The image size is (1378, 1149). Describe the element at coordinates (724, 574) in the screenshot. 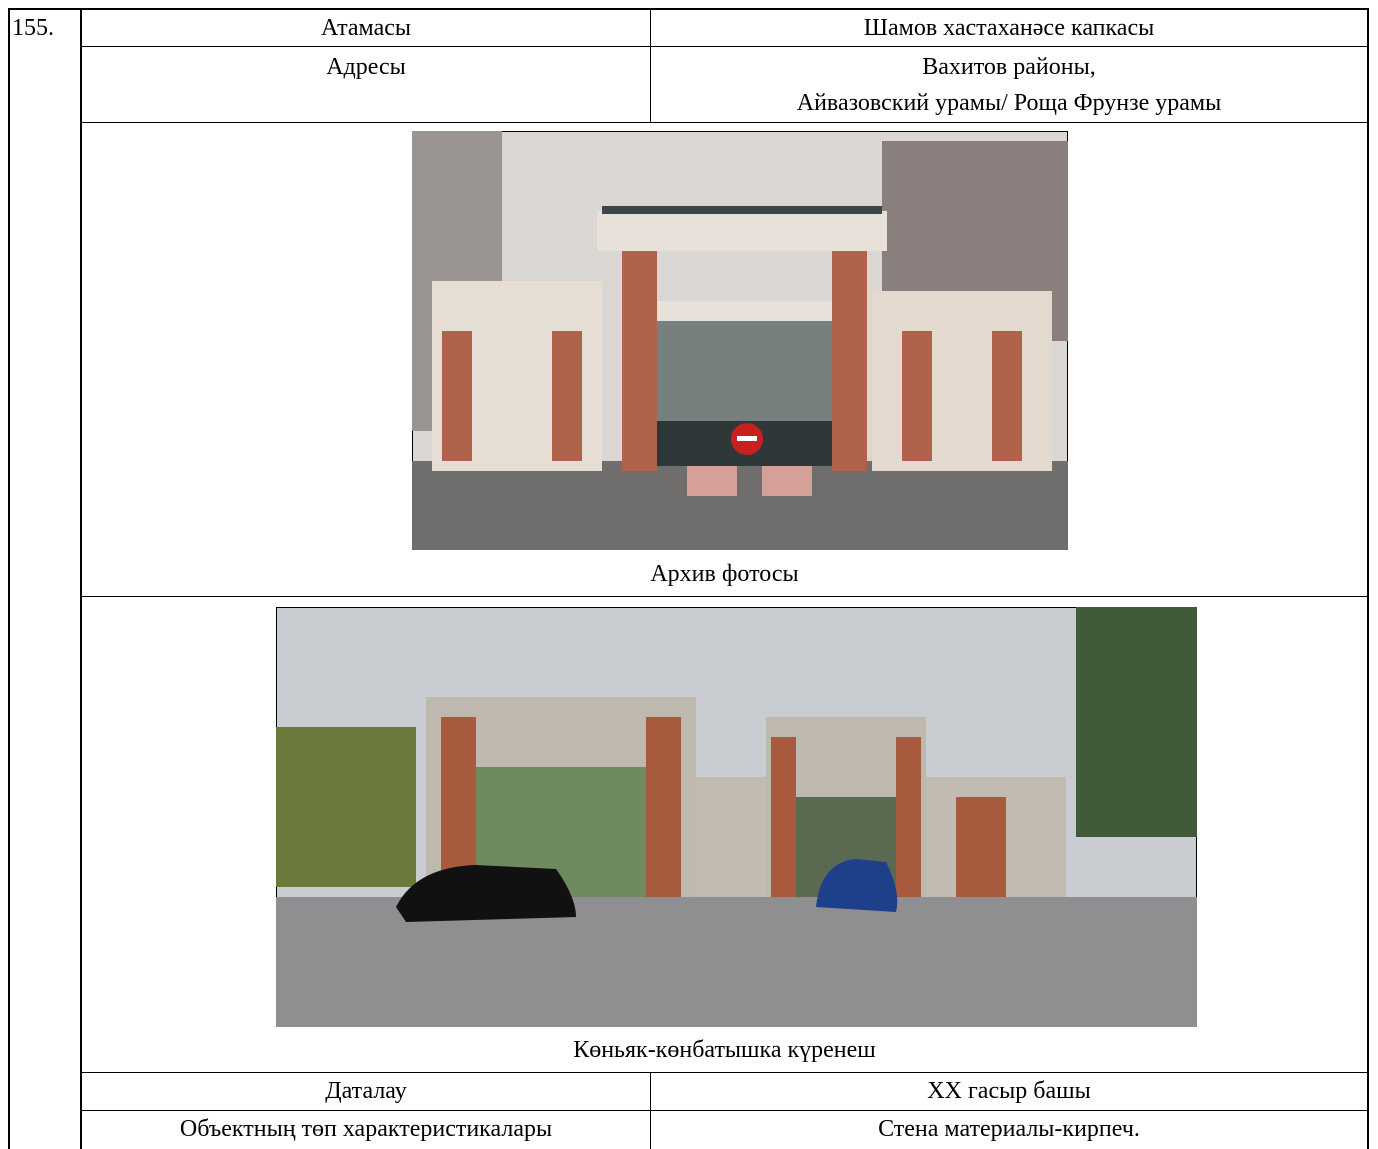

I see `caption: Архив фотосы` at that location.